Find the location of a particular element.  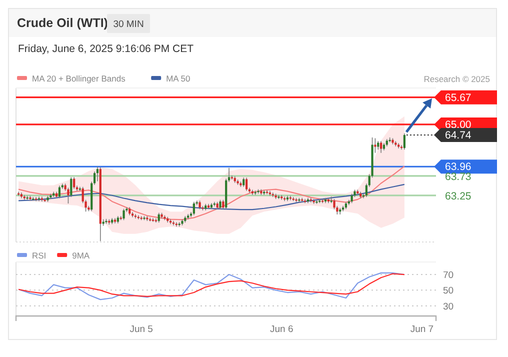

legend-label: MA 20 + Bollinger Bands is located at coordinates (79, 79).